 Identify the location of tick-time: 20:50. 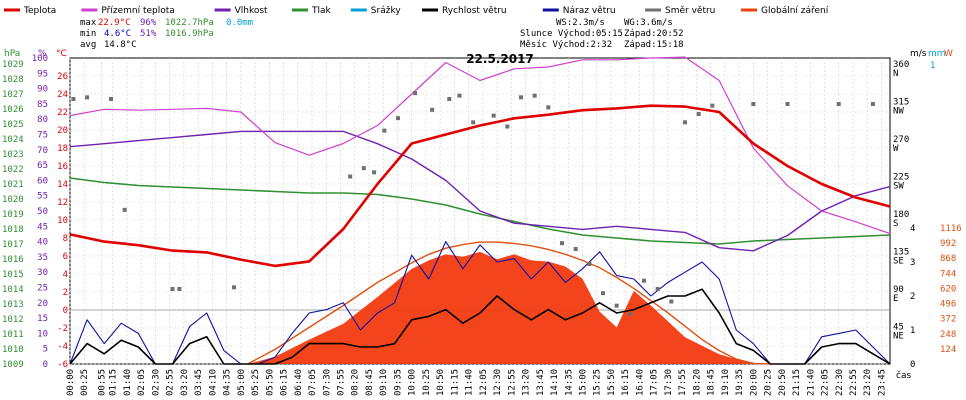
(783, 382).